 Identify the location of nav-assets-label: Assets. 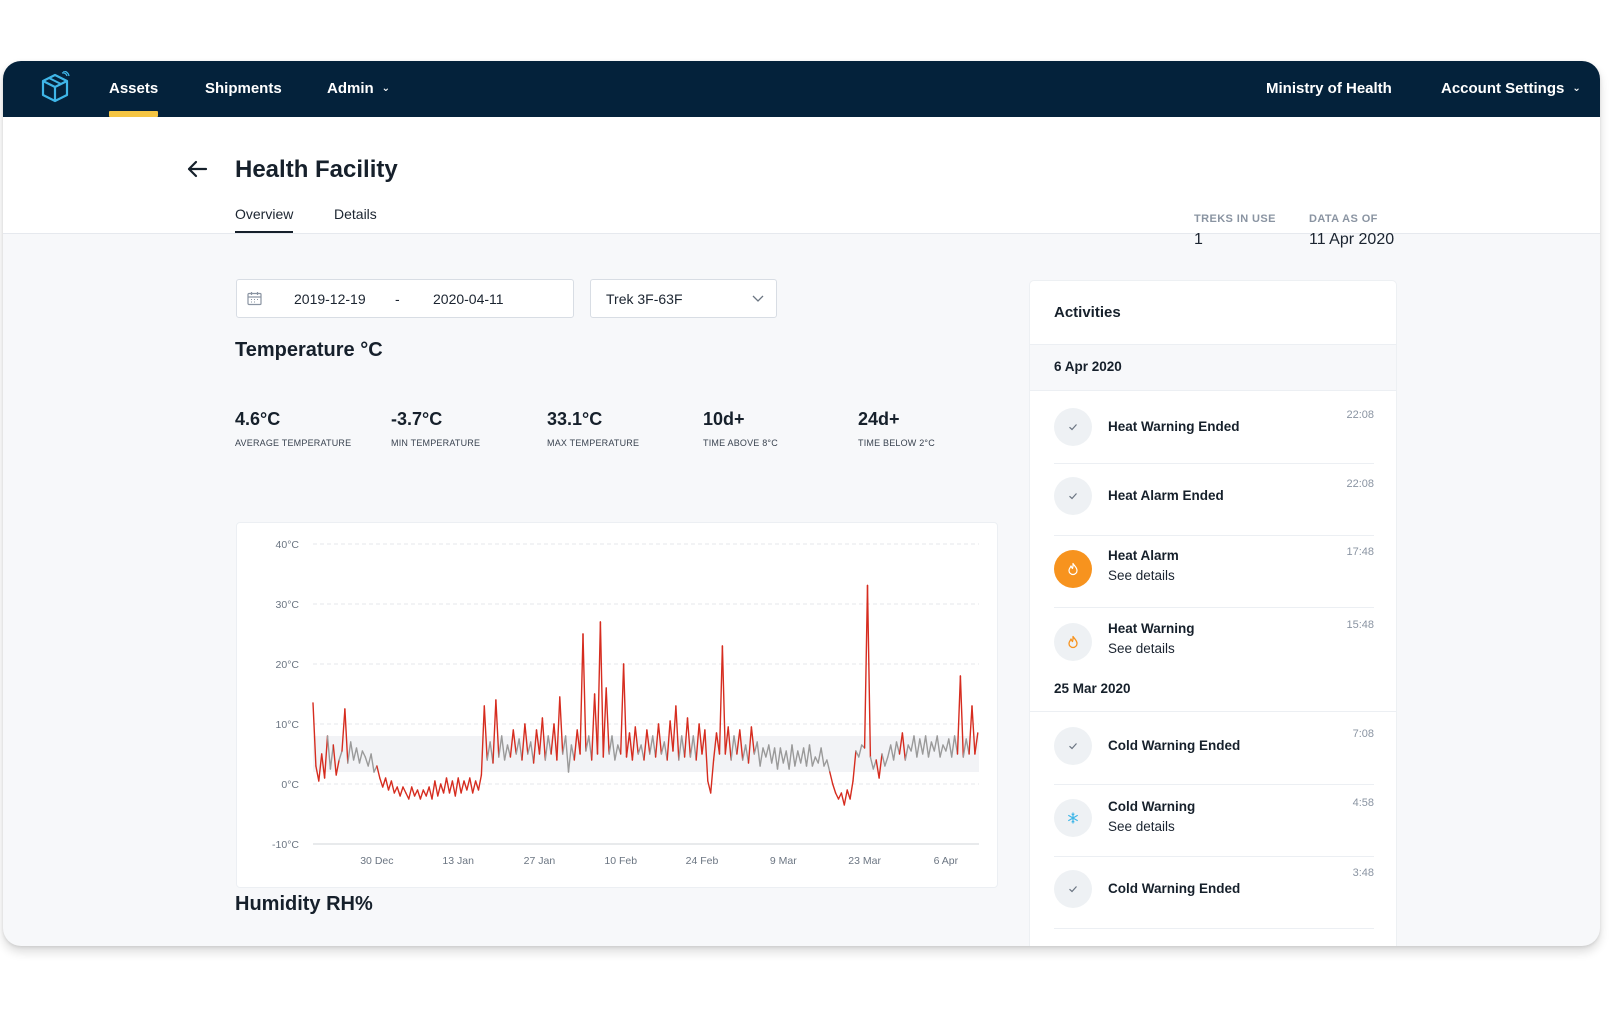
(134, 88).